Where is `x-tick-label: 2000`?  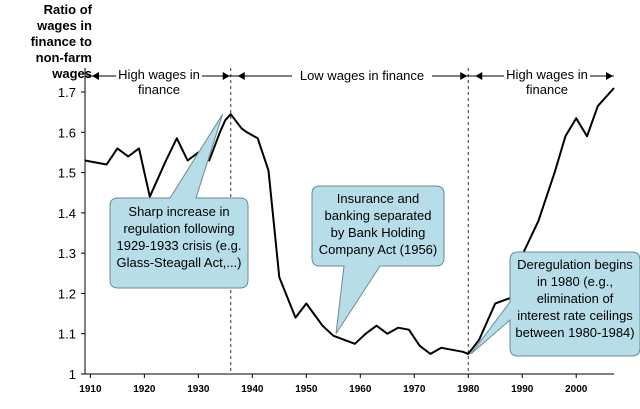 x-tick-label: 2000 is located at coordinates (576, 389).